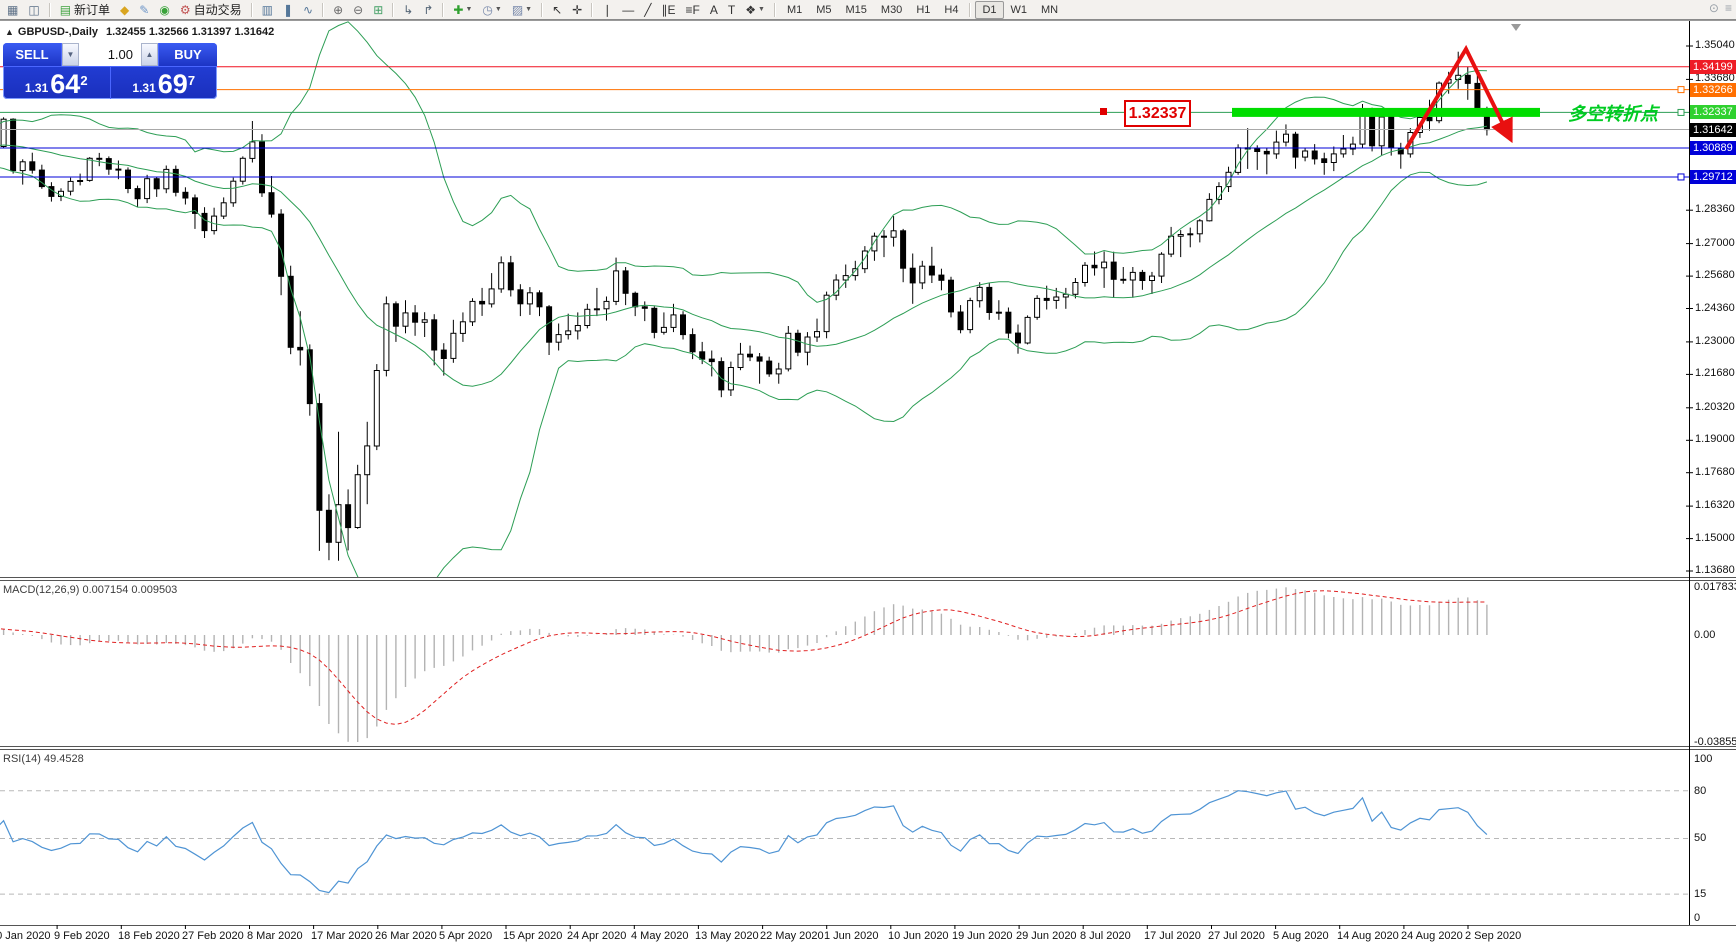 Image resolution: width=1736 pixels, height=942 pixels. I want to click on buy-price: 1.31 69 7, so click(164, 83).